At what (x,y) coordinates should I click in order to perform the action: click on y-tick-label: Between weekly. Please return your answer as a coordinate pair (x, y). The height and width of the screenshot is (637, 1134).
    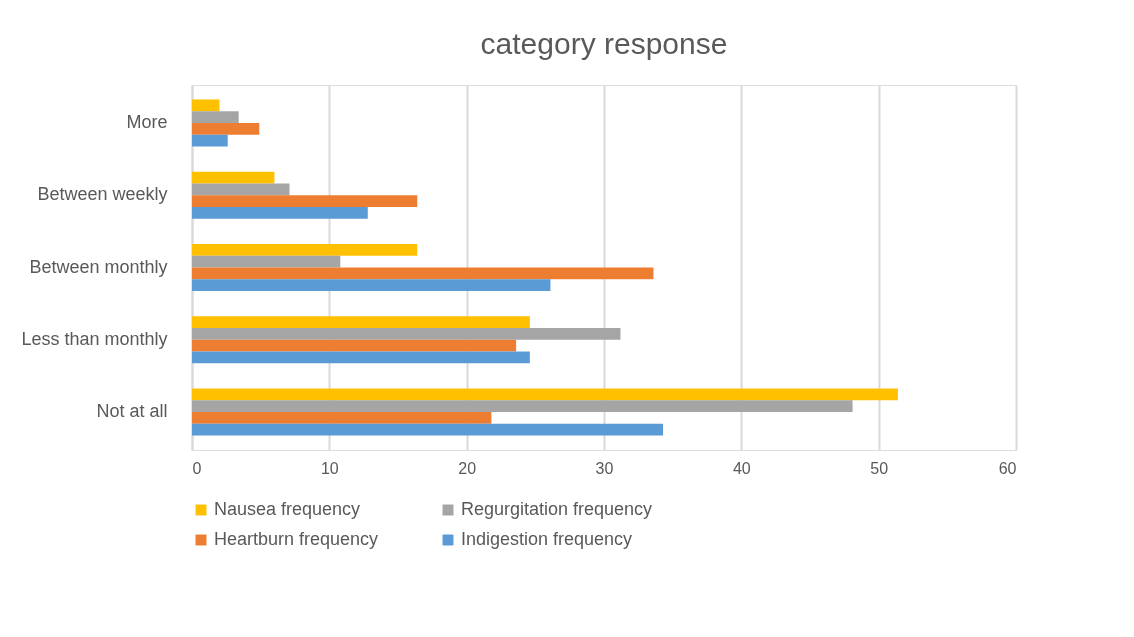
    Looking at the image, I should click on (102, 194).